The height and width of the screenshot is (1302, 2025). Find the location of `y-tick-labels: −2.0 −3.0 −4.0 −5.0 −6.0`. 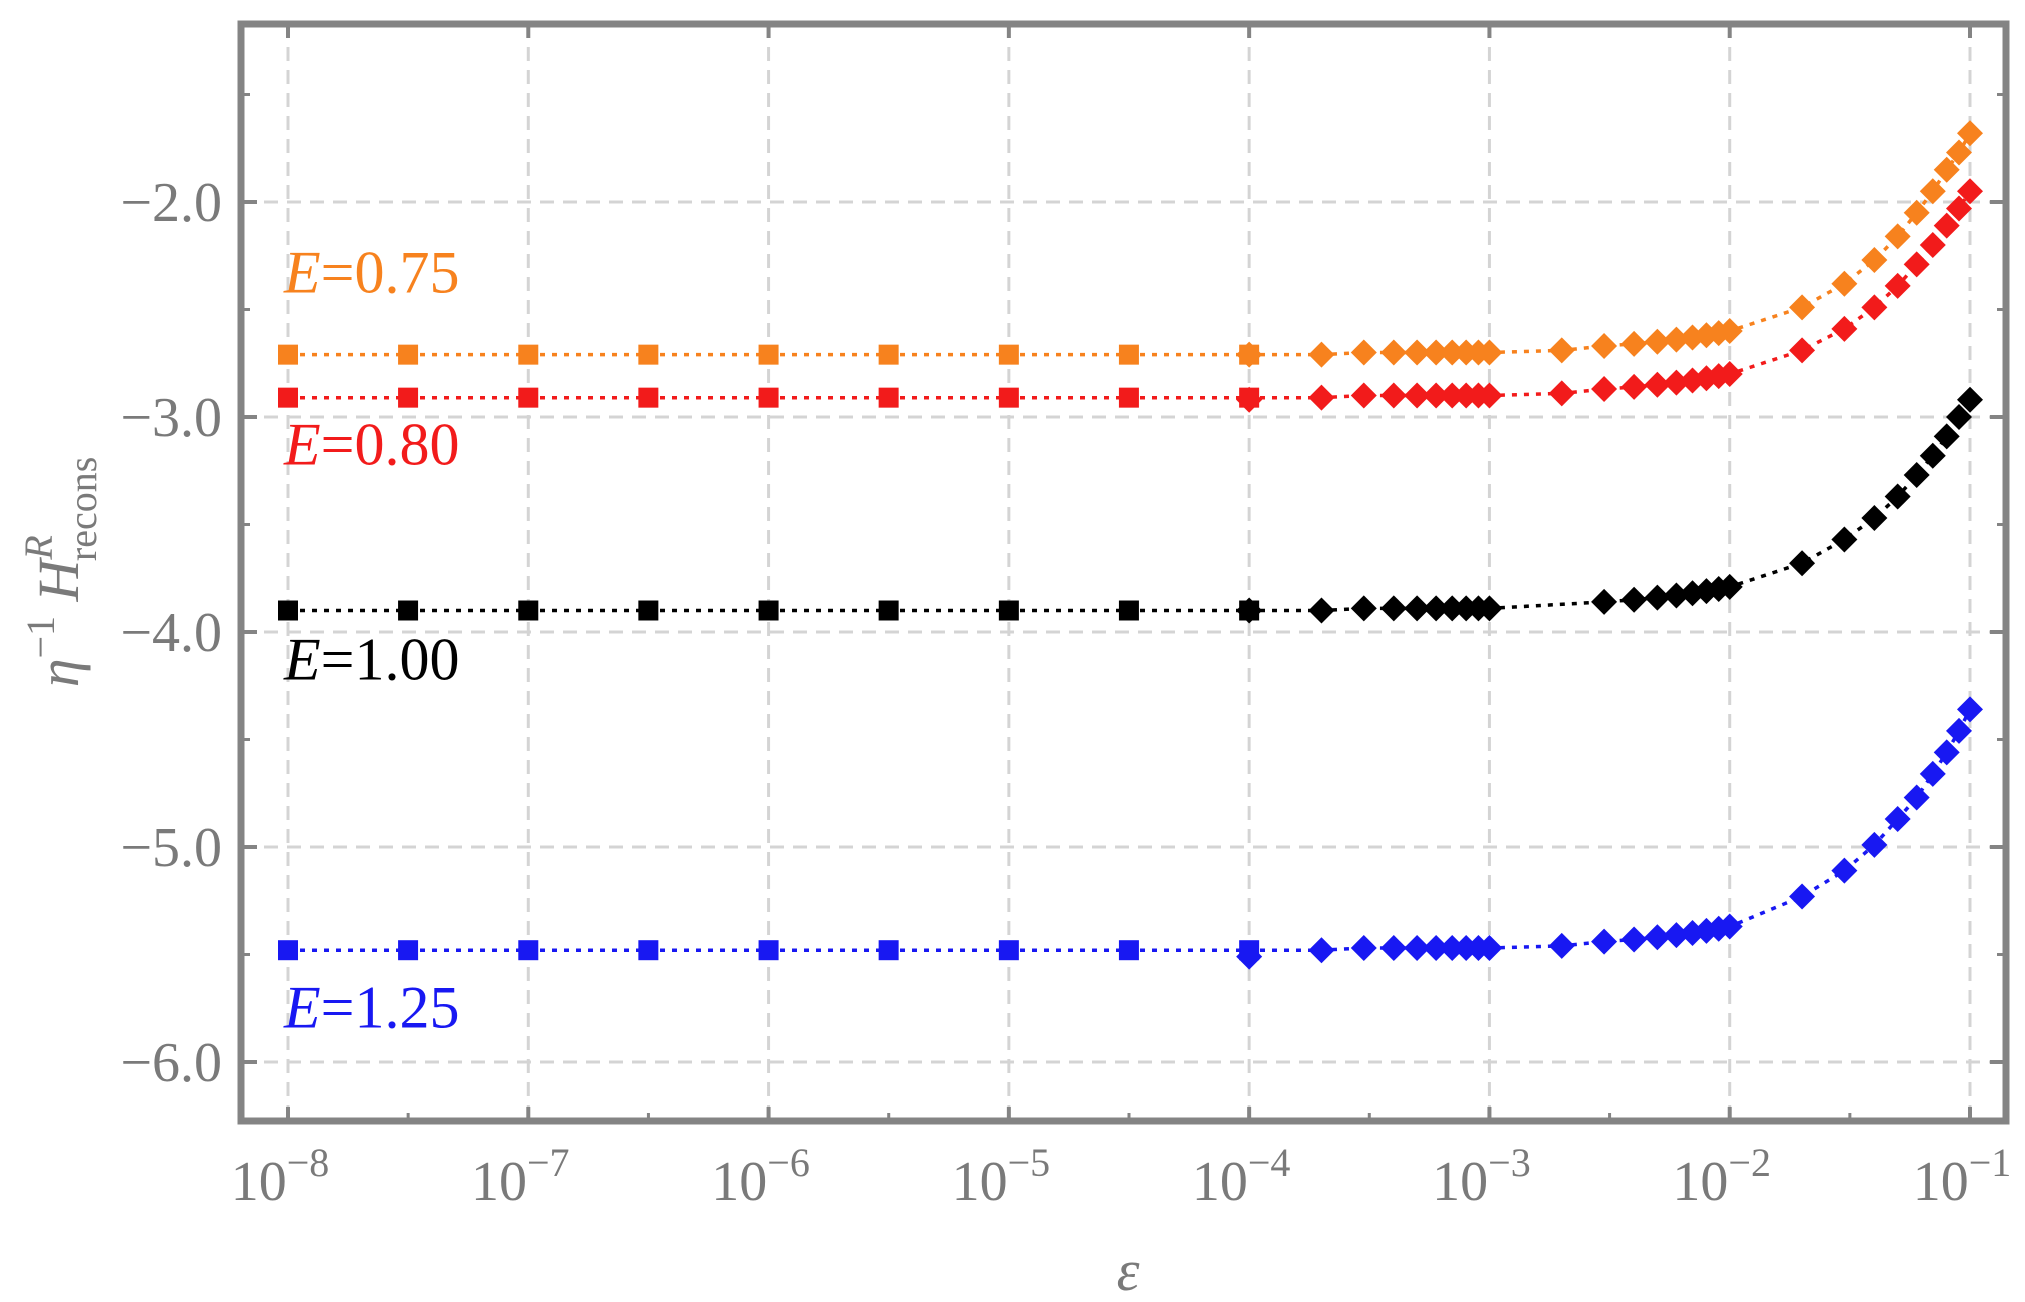

y-tick-labels: −2.0 −3.0 −4.0 −5.0 −6.0 is located at coordinates (171, 633).